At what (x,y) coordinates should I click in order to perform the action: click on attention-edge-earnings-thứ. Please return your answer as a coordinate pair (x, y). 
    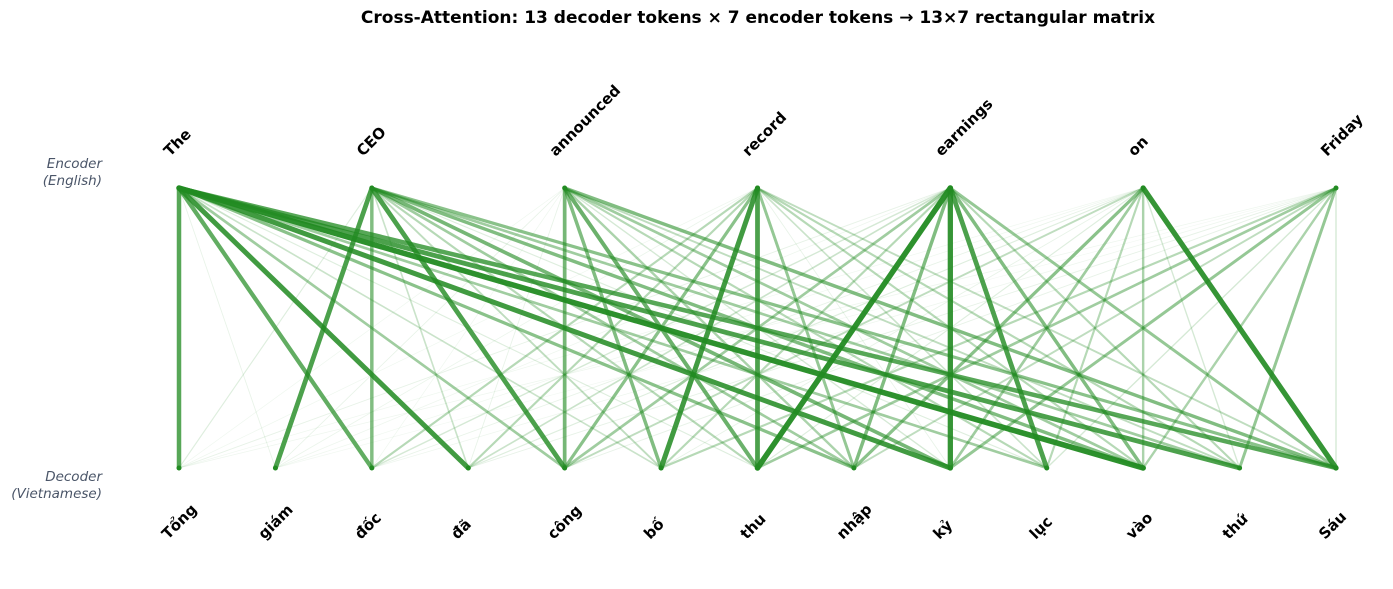
    Looking at the image, I should click on (1095, 328).